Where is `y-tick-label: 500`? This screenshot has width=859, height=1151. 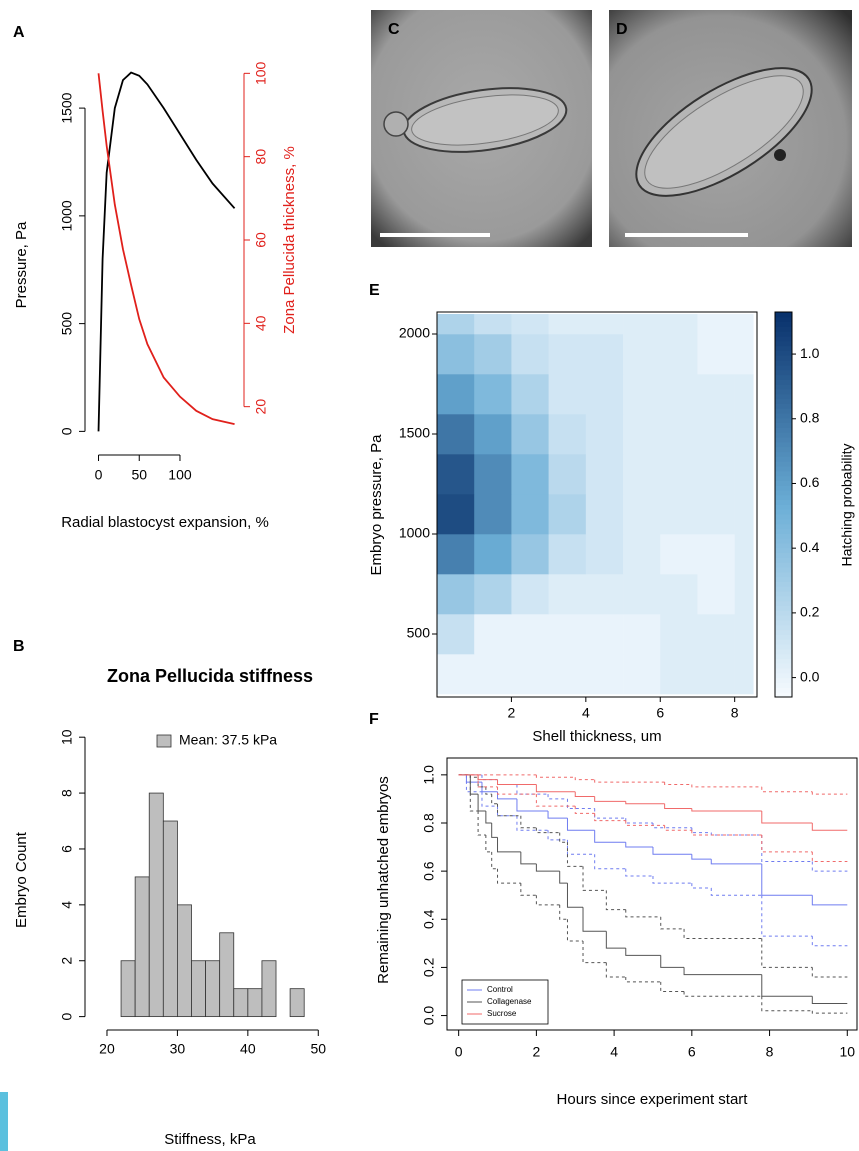 y-tick-label: 500 is located at coordinates (419, 633).